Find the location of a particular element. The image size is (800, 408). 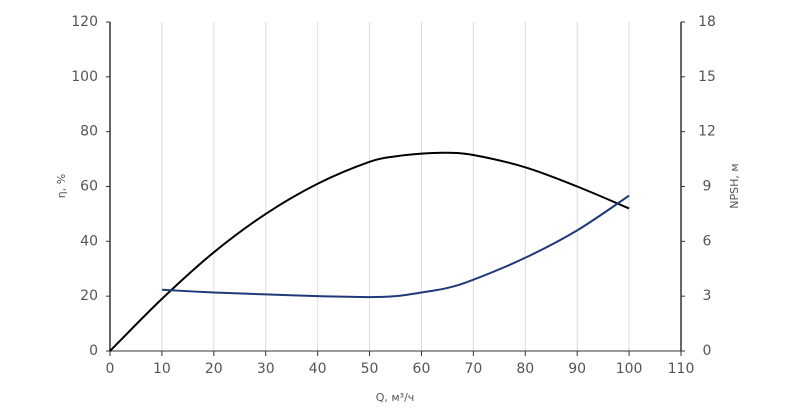

x-tick-label: 0 is located at coordinates (110, 369).